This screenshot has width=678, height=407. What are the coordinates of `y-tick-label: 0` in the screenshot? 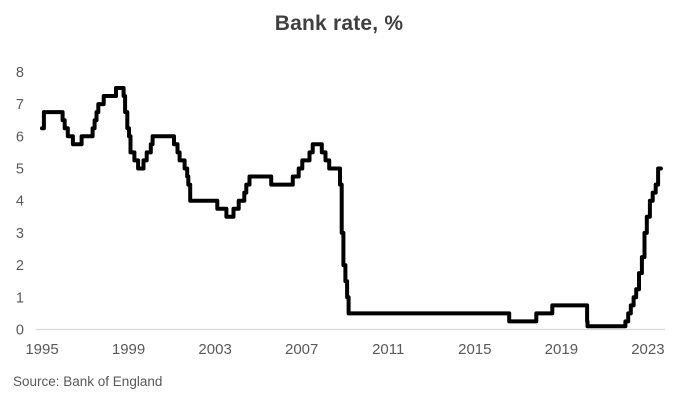 It's located at (20, 331).